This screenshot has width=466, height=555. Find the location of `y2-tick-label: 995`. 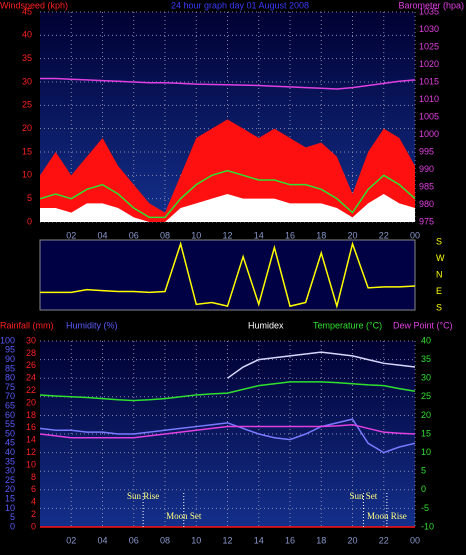

y2-tick-label: 995 is located at coordinates (426, 151).